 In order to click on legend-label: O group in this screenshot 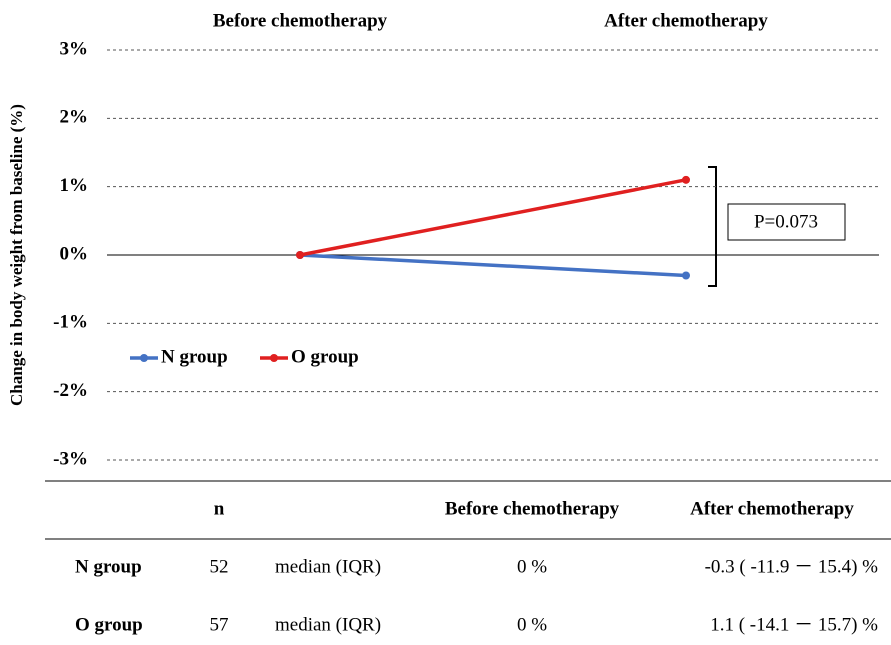, I will do `click(325, 356)`.